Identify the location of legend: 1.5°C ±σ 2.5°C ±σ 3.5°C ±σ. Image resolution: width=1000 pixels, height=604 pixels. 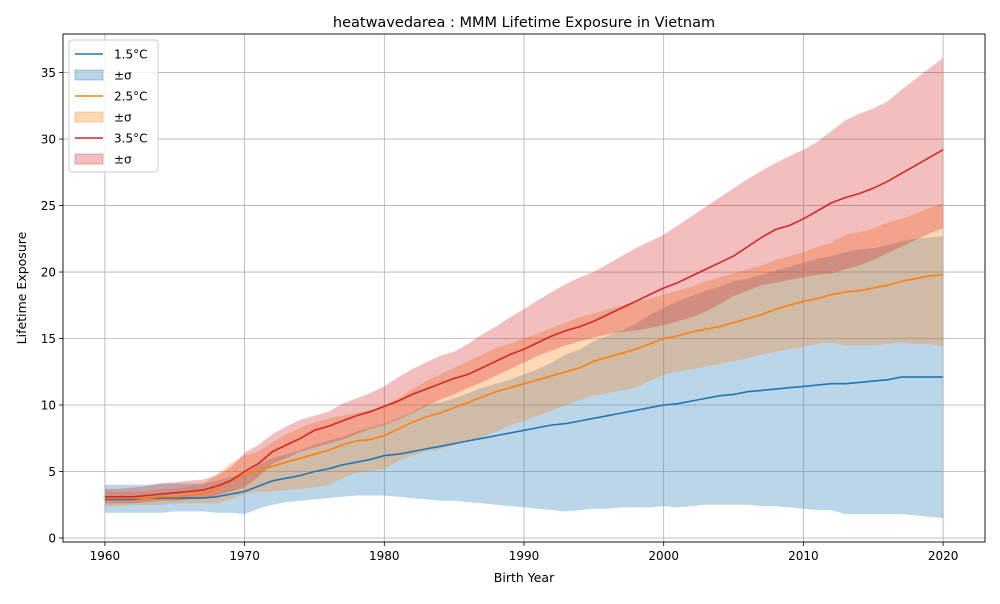
(113, 106).